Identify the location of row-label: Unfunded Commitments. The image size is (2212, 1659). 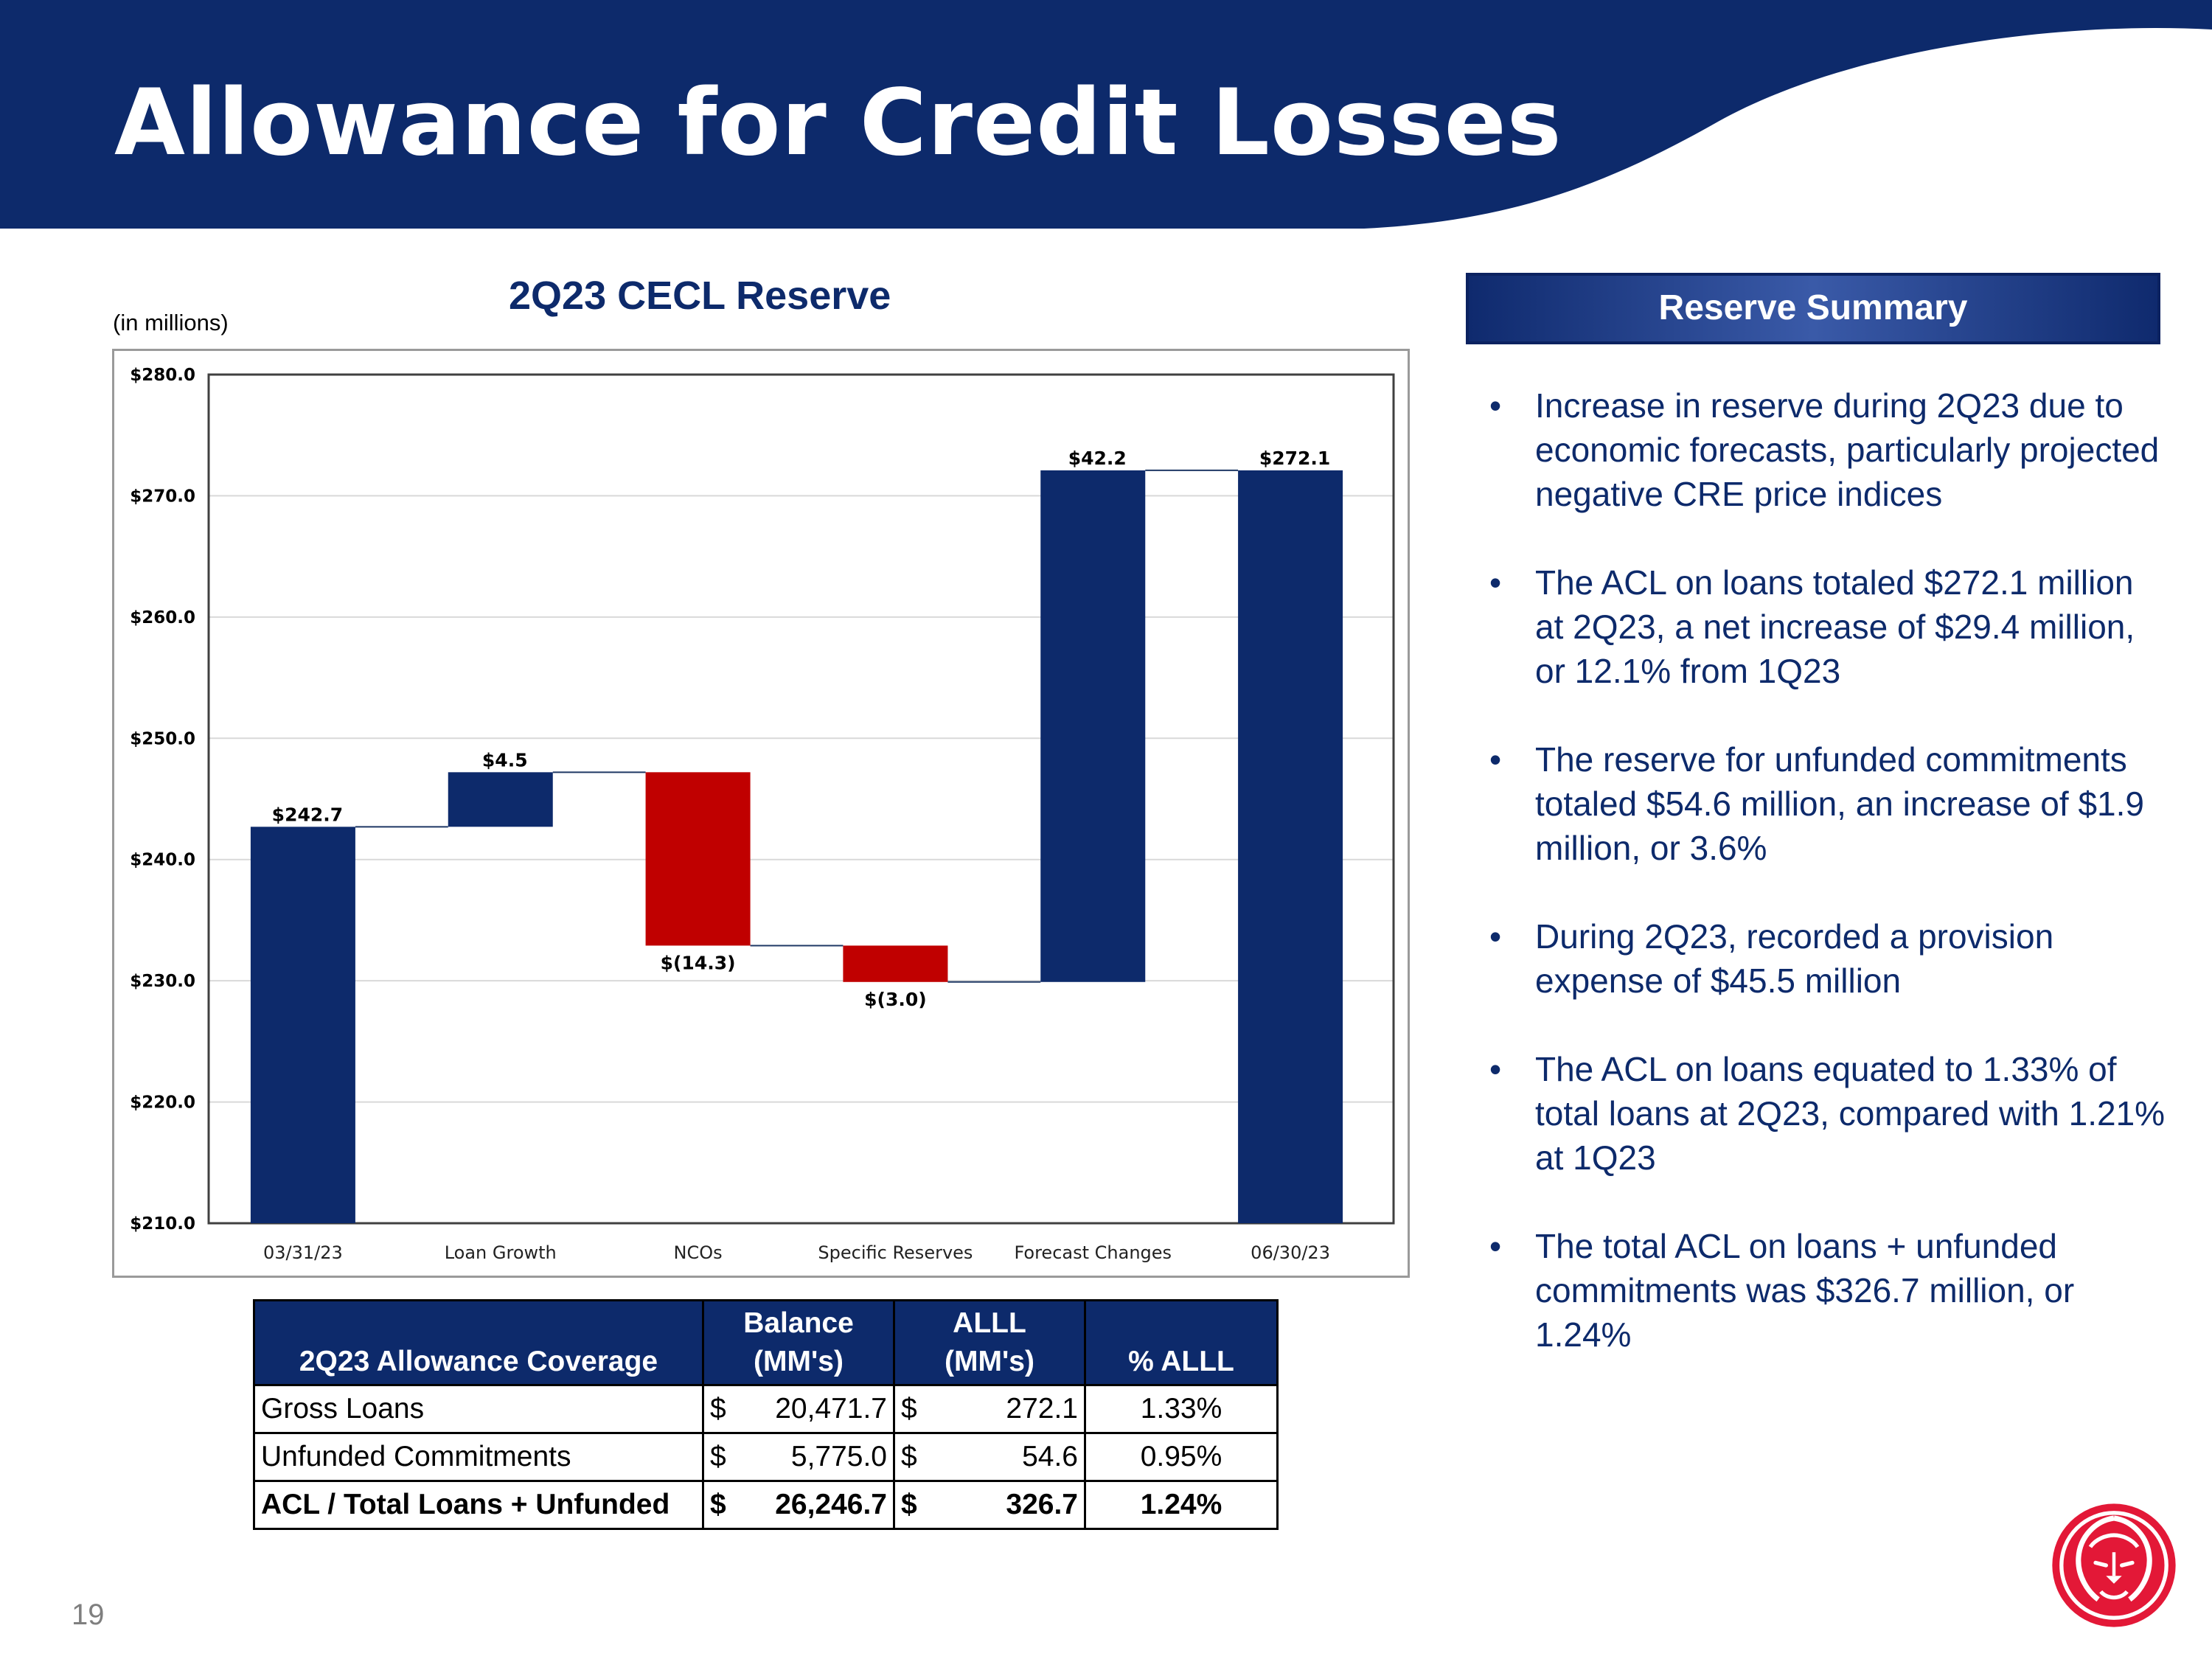
(478, 1457).